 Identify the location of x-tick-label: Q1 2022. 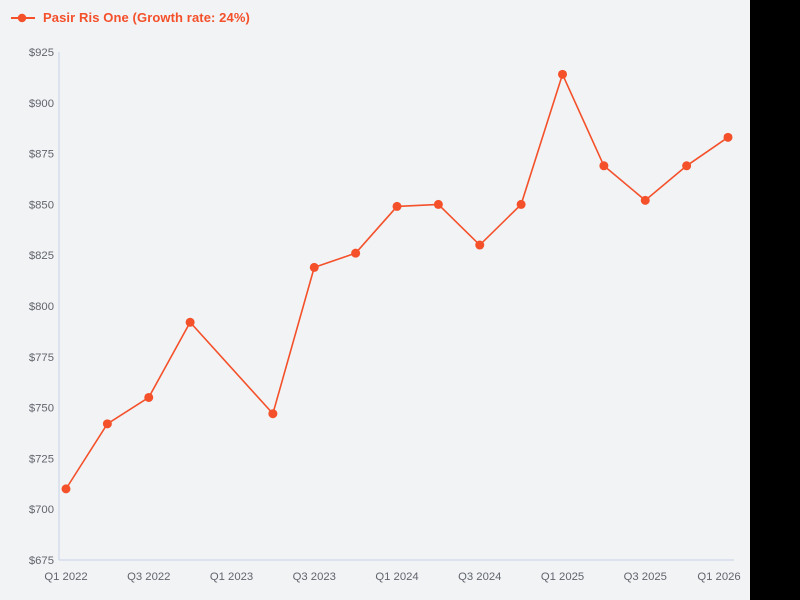
(65, 577).